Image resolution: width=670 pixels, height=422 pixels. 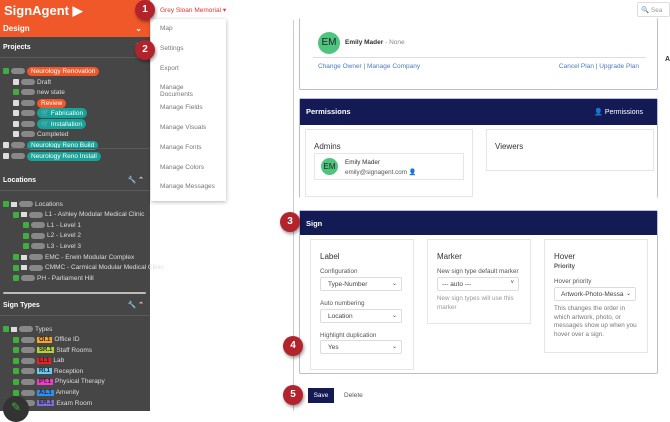 What do you see at coordinates (187, 187) in the screenshot?
I see `menu-item: Manage Messages` at bounding box center [187, 187].